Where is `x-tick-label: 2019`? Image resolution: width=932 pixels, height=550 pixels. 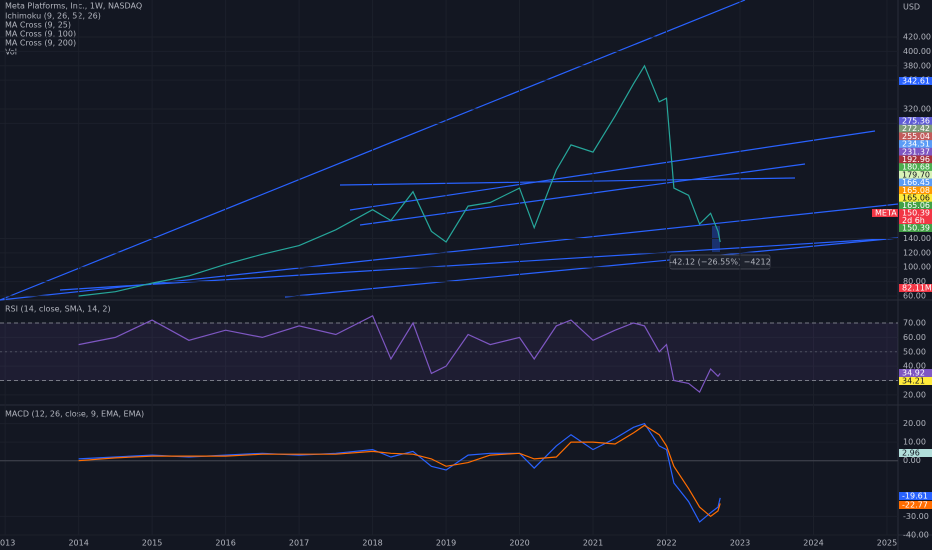 x-tick-label: 2019 is located at coordinates (446, 543).